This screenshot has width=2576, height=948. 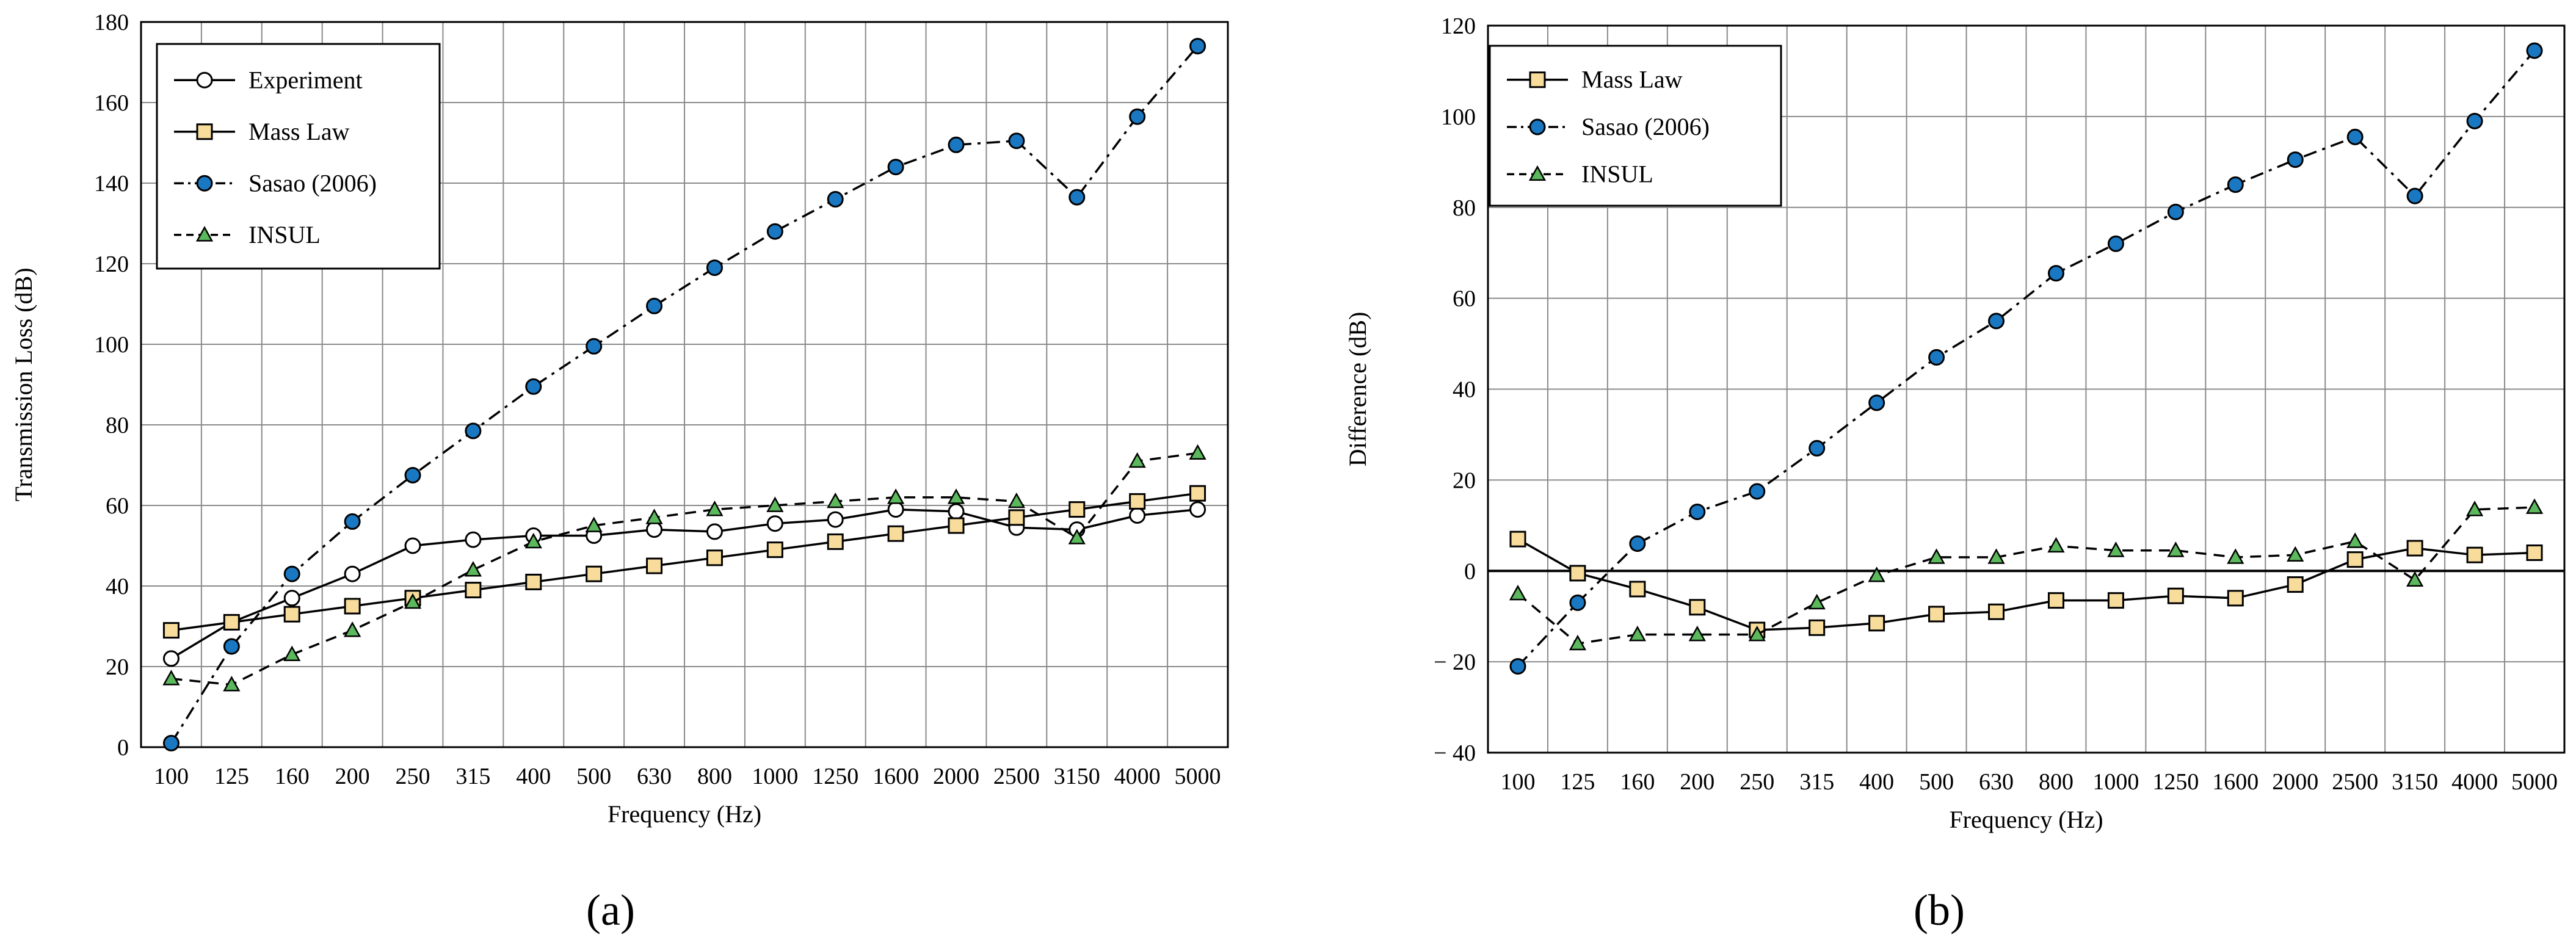 What do you see at coordinates (111, 345) in the screenshot?
I see `y-tick-label: 100` at bounding box center [111, 345].